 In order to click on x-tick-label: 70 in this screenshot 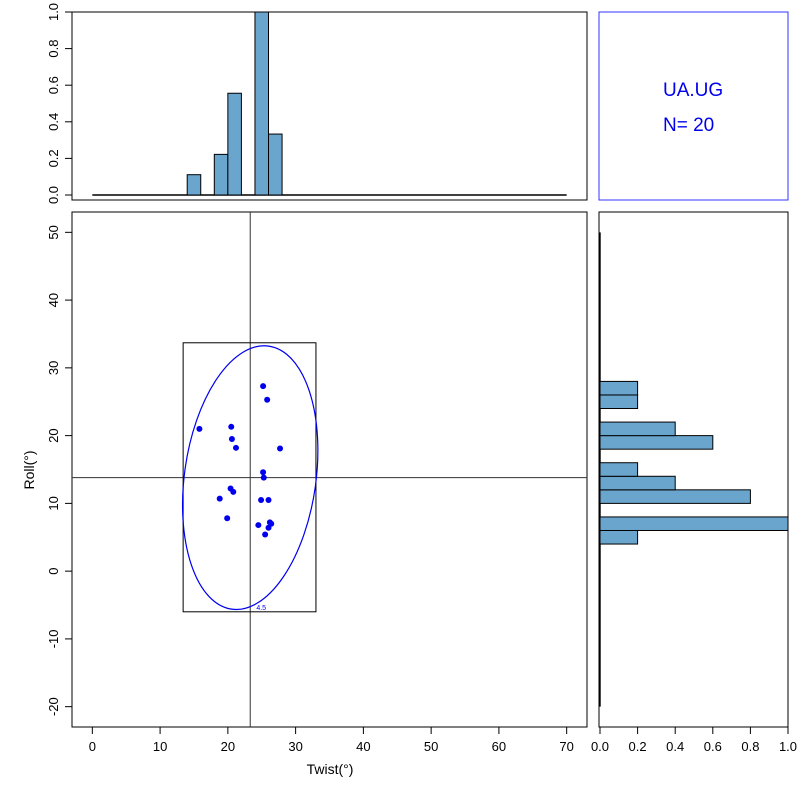, I will do `click(566, 746)`.